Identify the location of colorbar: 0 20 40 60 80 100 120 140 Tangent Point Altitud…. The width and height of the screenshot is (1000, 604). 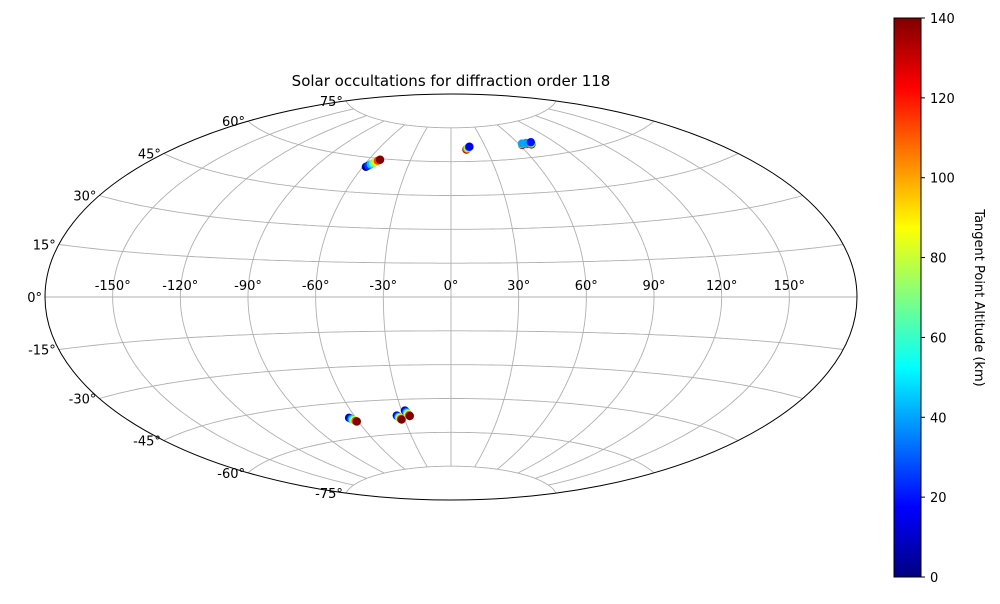
(939, 299).